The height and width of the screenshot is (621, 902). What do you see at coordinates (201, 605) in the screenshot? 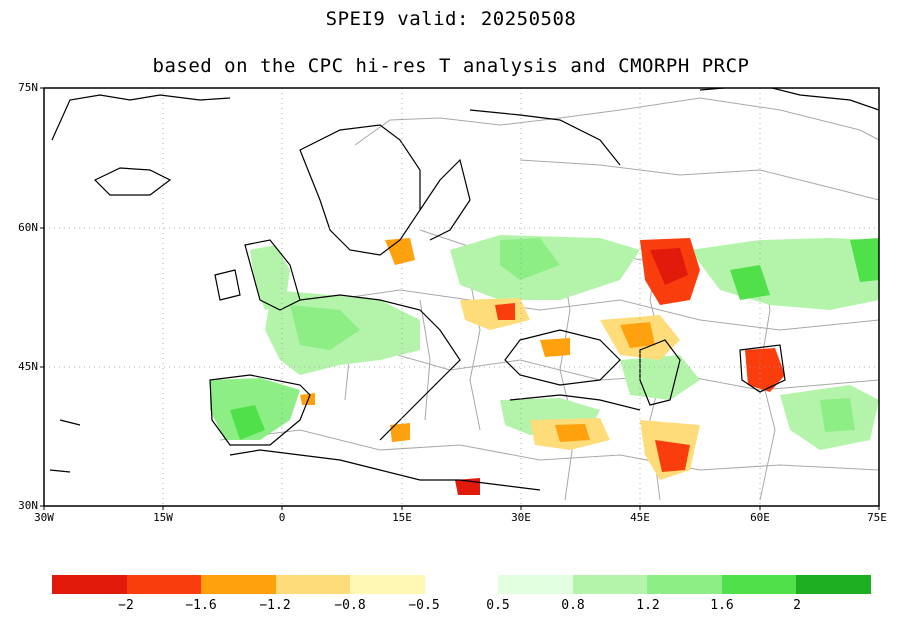
I see `colorbar-label-1: −1.6` at bounding box center [201, 605].